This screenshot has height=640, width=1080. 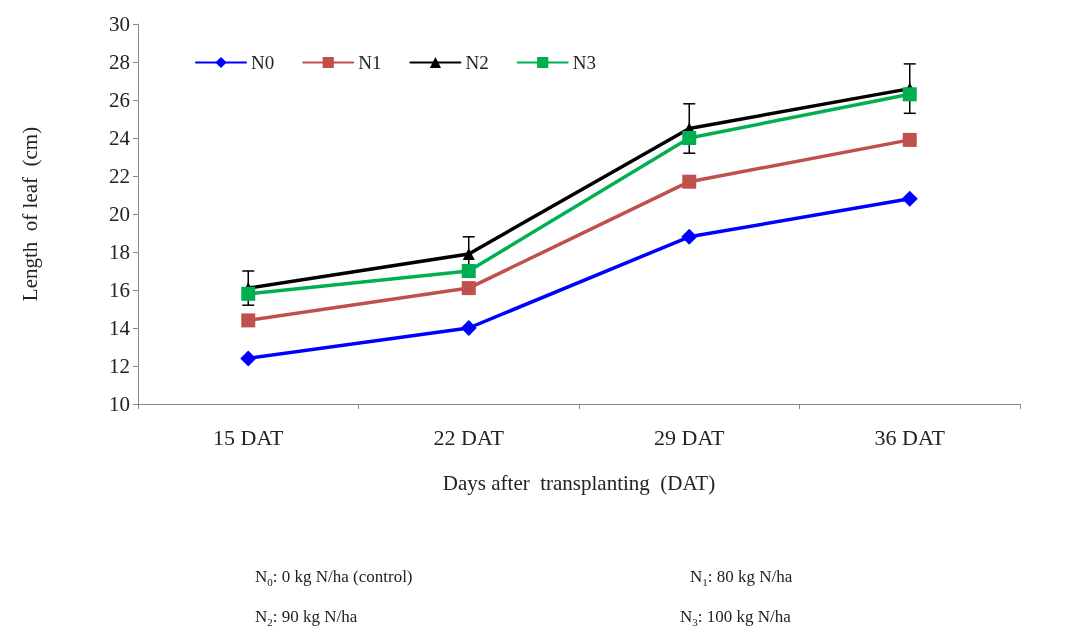 What do you see at coordinates (119, 366) in the screenshot?
I see `y-tick-label: 12` at bounding box center [119, 366].